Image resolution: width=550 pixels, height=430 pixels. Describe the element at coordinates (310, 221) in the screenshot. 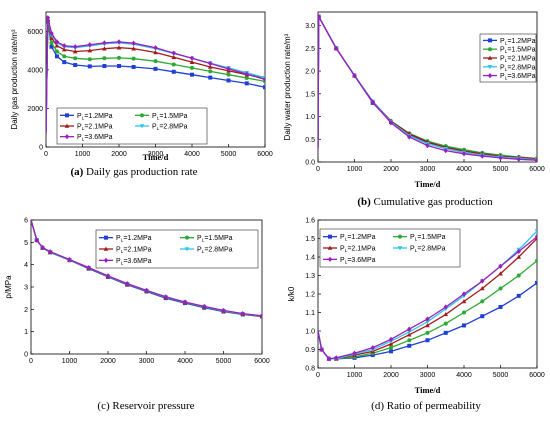

I see `y-tick-label: 1.6` at that location.